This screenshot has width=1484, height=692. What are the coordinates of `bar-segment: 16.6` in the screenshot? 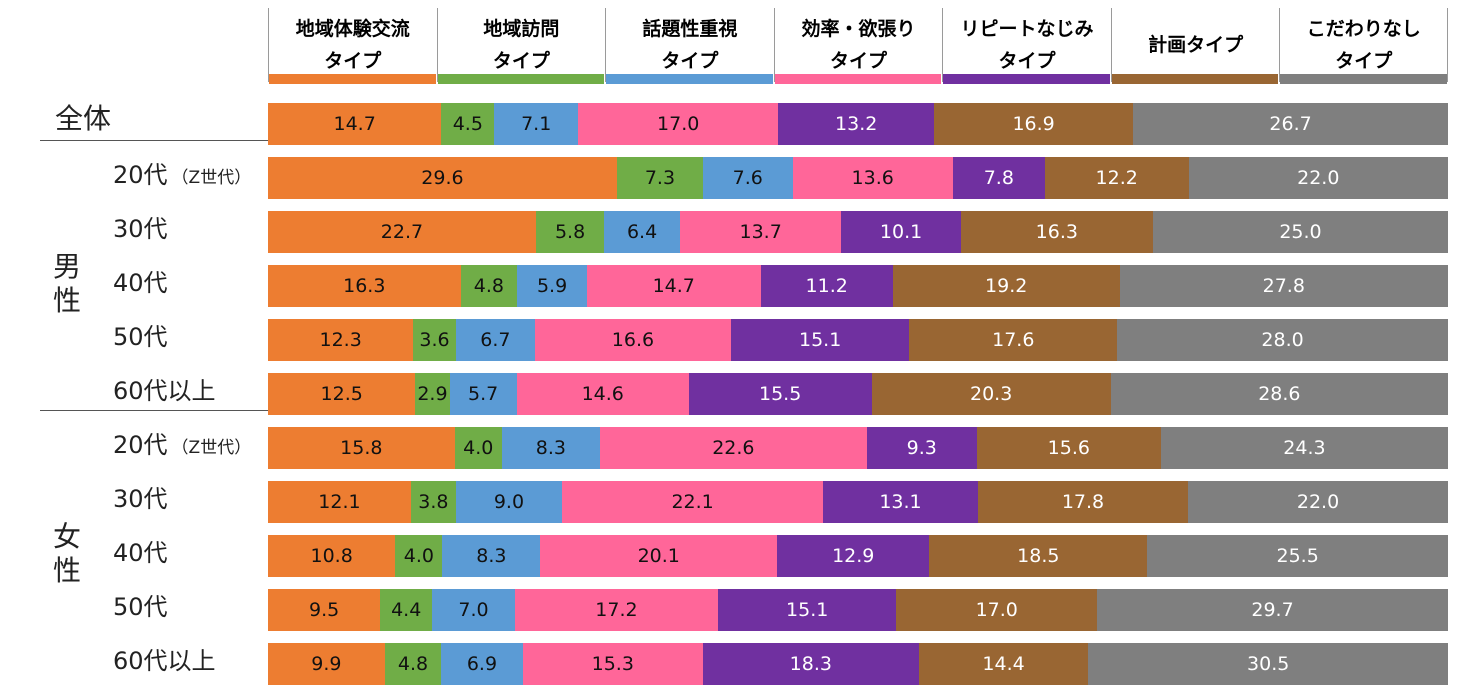 It's located at (632, 340).